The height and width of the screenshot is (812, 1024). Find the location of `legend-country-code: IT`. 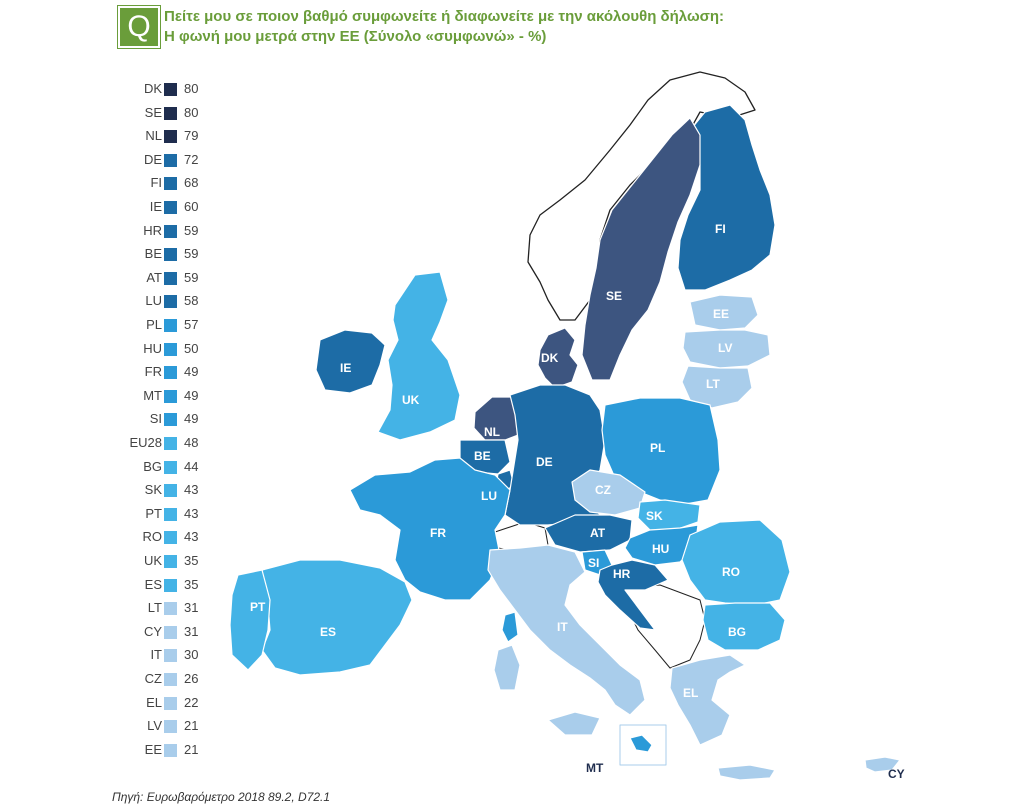

legend-country-code: IT is located at coordinates (156, 655).